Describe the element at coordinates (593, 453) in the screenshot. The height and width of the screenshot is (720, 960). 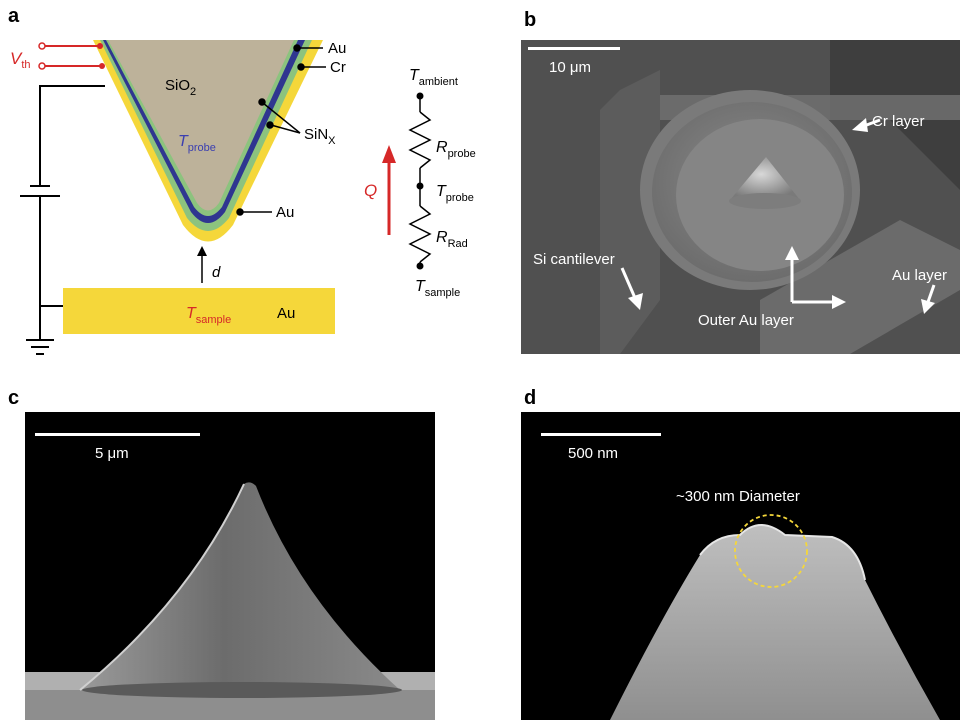
I see `scale-label-d: 500 nm` at that location.